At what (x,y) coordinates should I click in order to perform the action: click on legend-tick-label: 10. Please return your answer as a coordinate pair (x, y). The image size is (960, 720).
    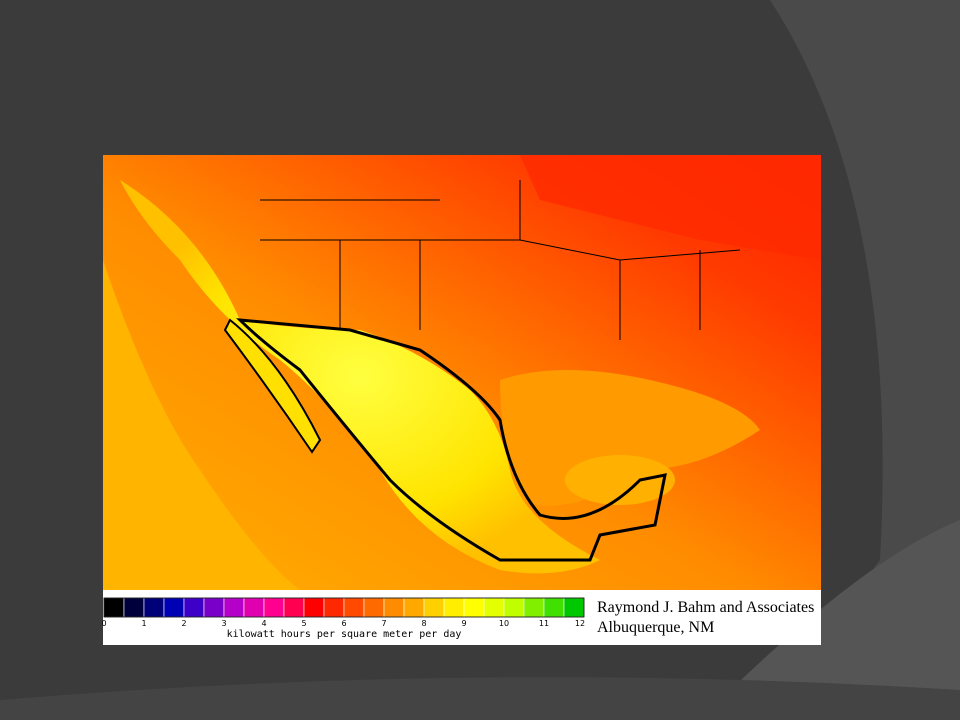
    Looking at the image, I should click on (504, 623).